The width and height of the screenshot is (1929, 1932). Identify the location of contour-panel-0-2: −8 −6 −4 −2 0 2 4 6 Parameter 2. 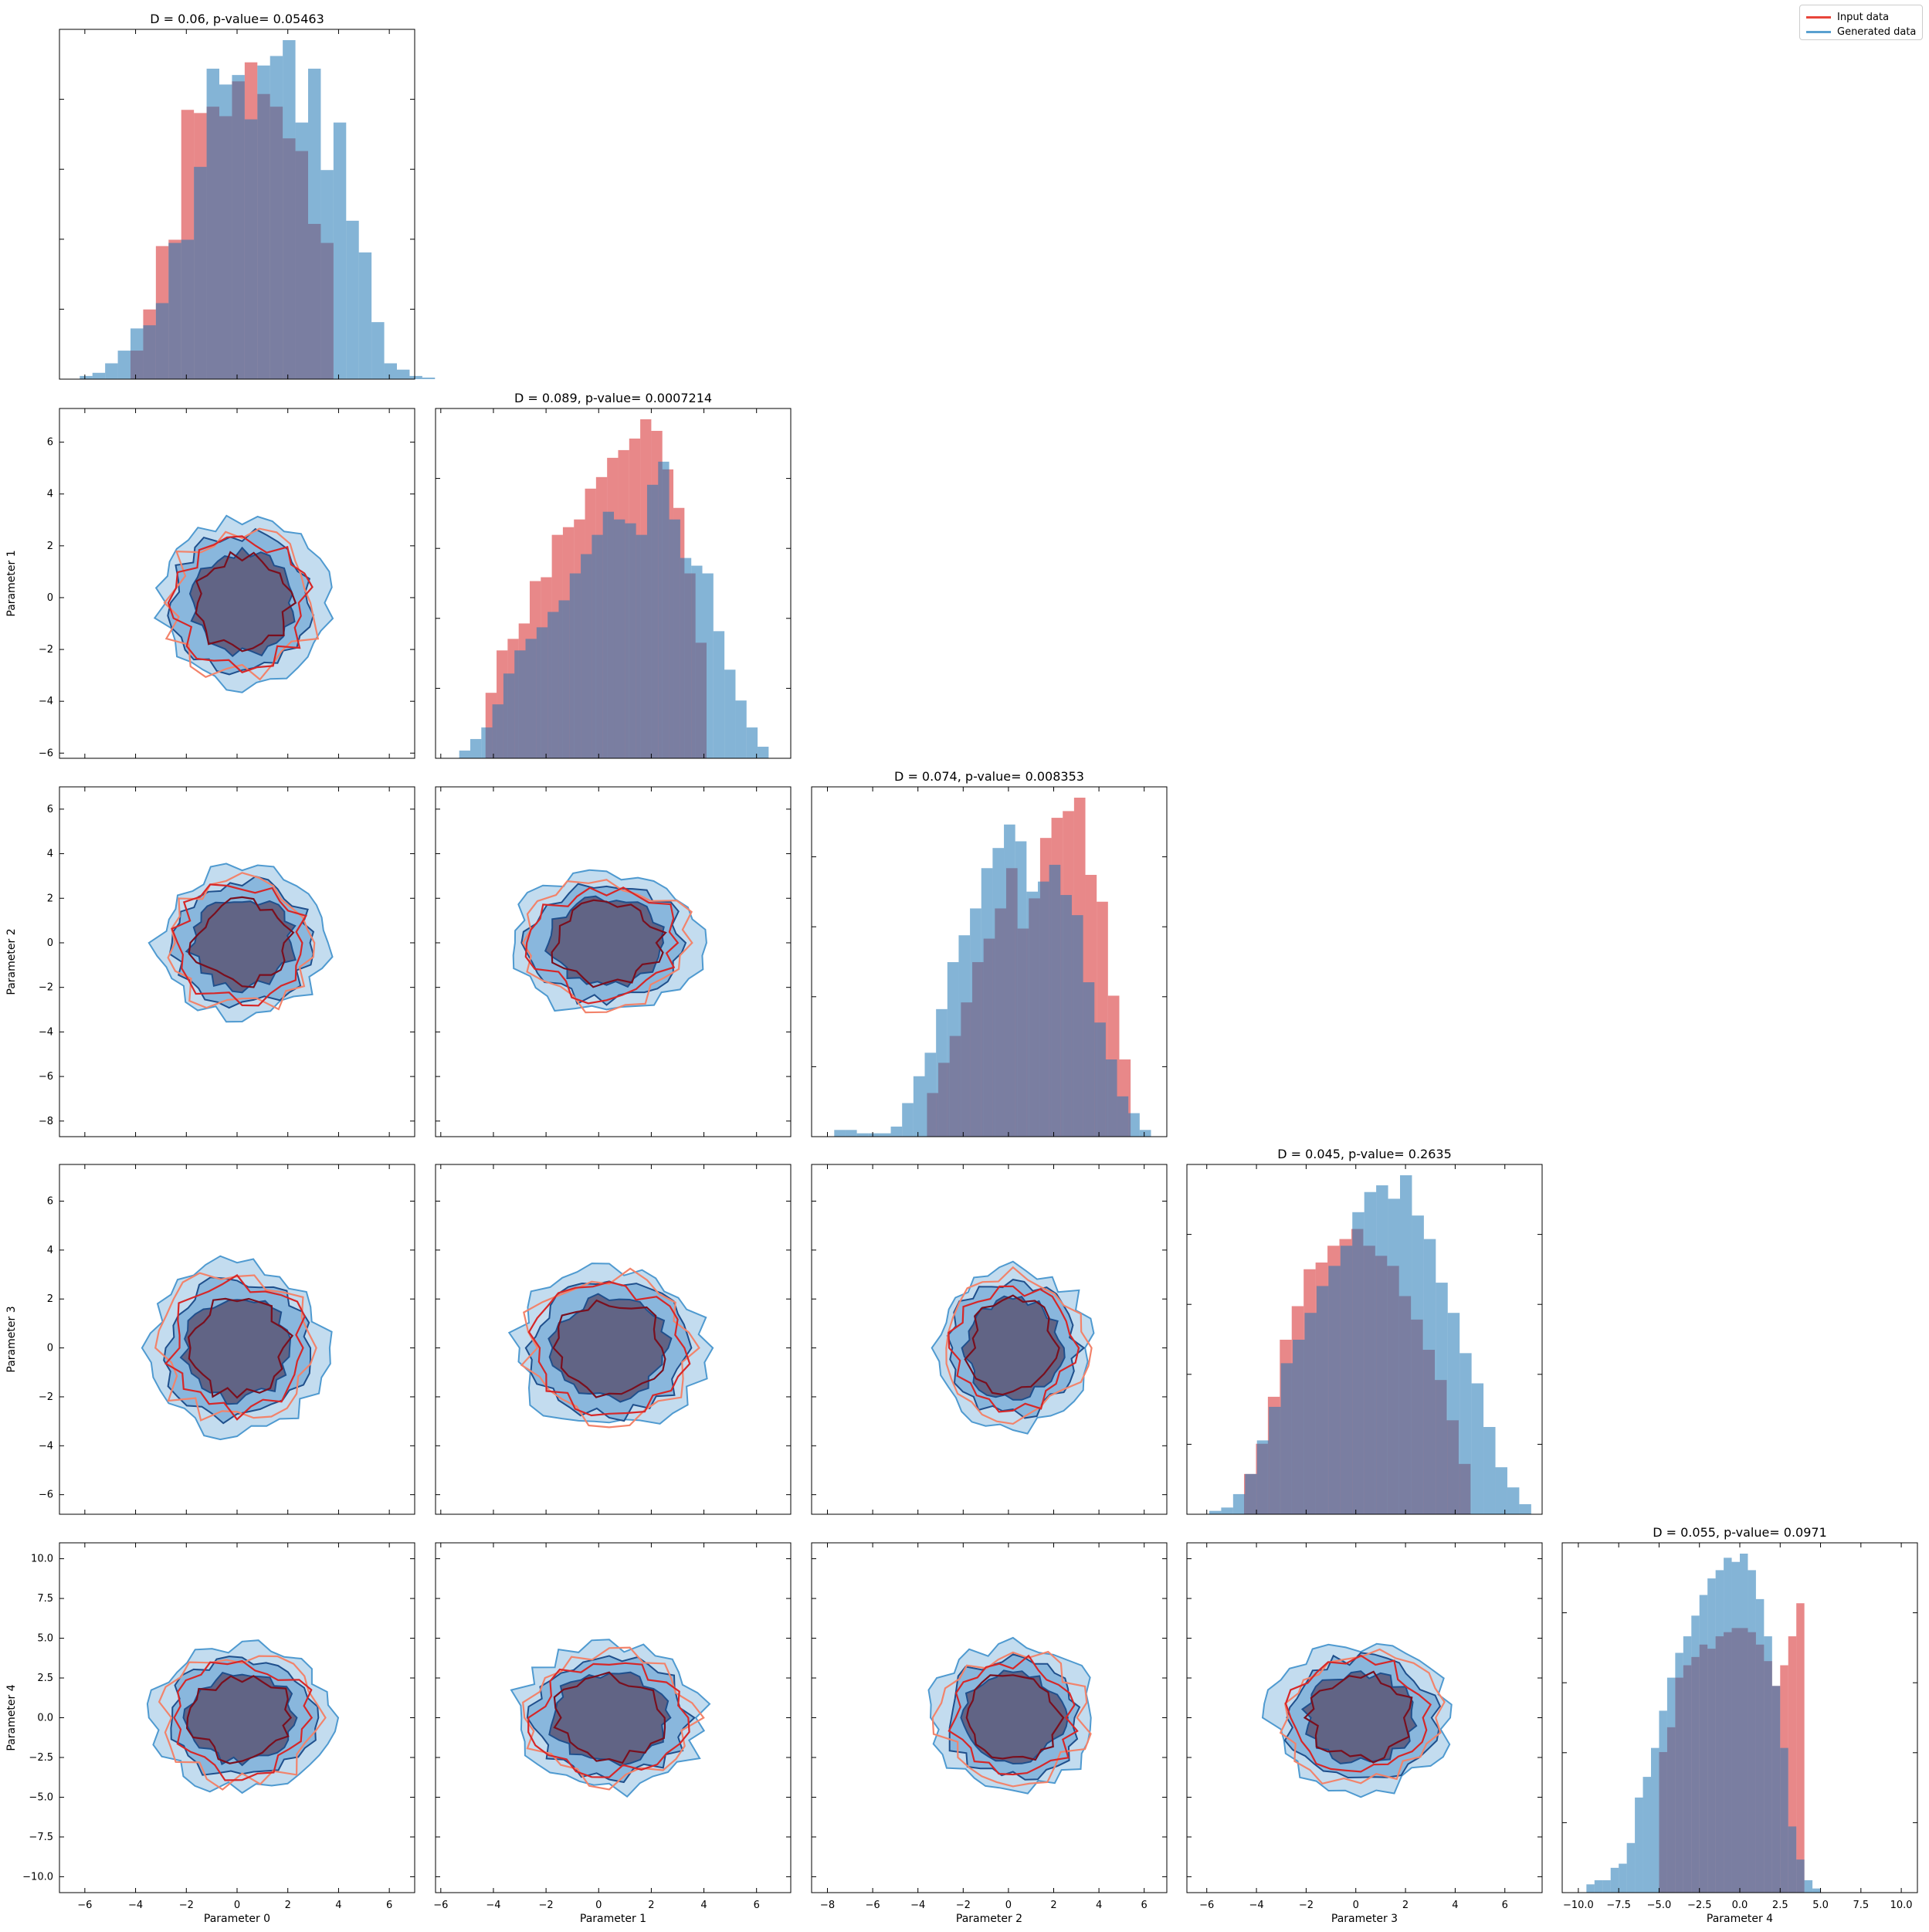
(210, 961).